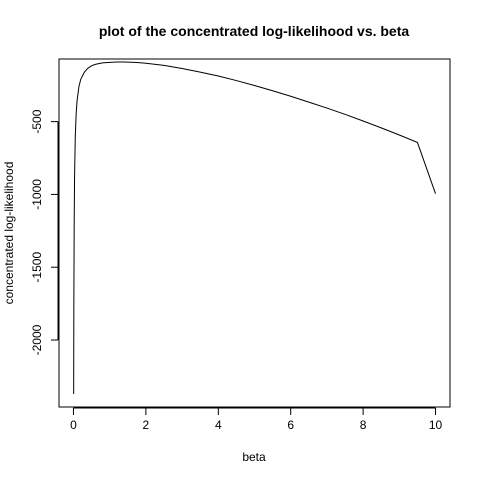  I want to click on x-axis-label: beta, so click(254, 457).